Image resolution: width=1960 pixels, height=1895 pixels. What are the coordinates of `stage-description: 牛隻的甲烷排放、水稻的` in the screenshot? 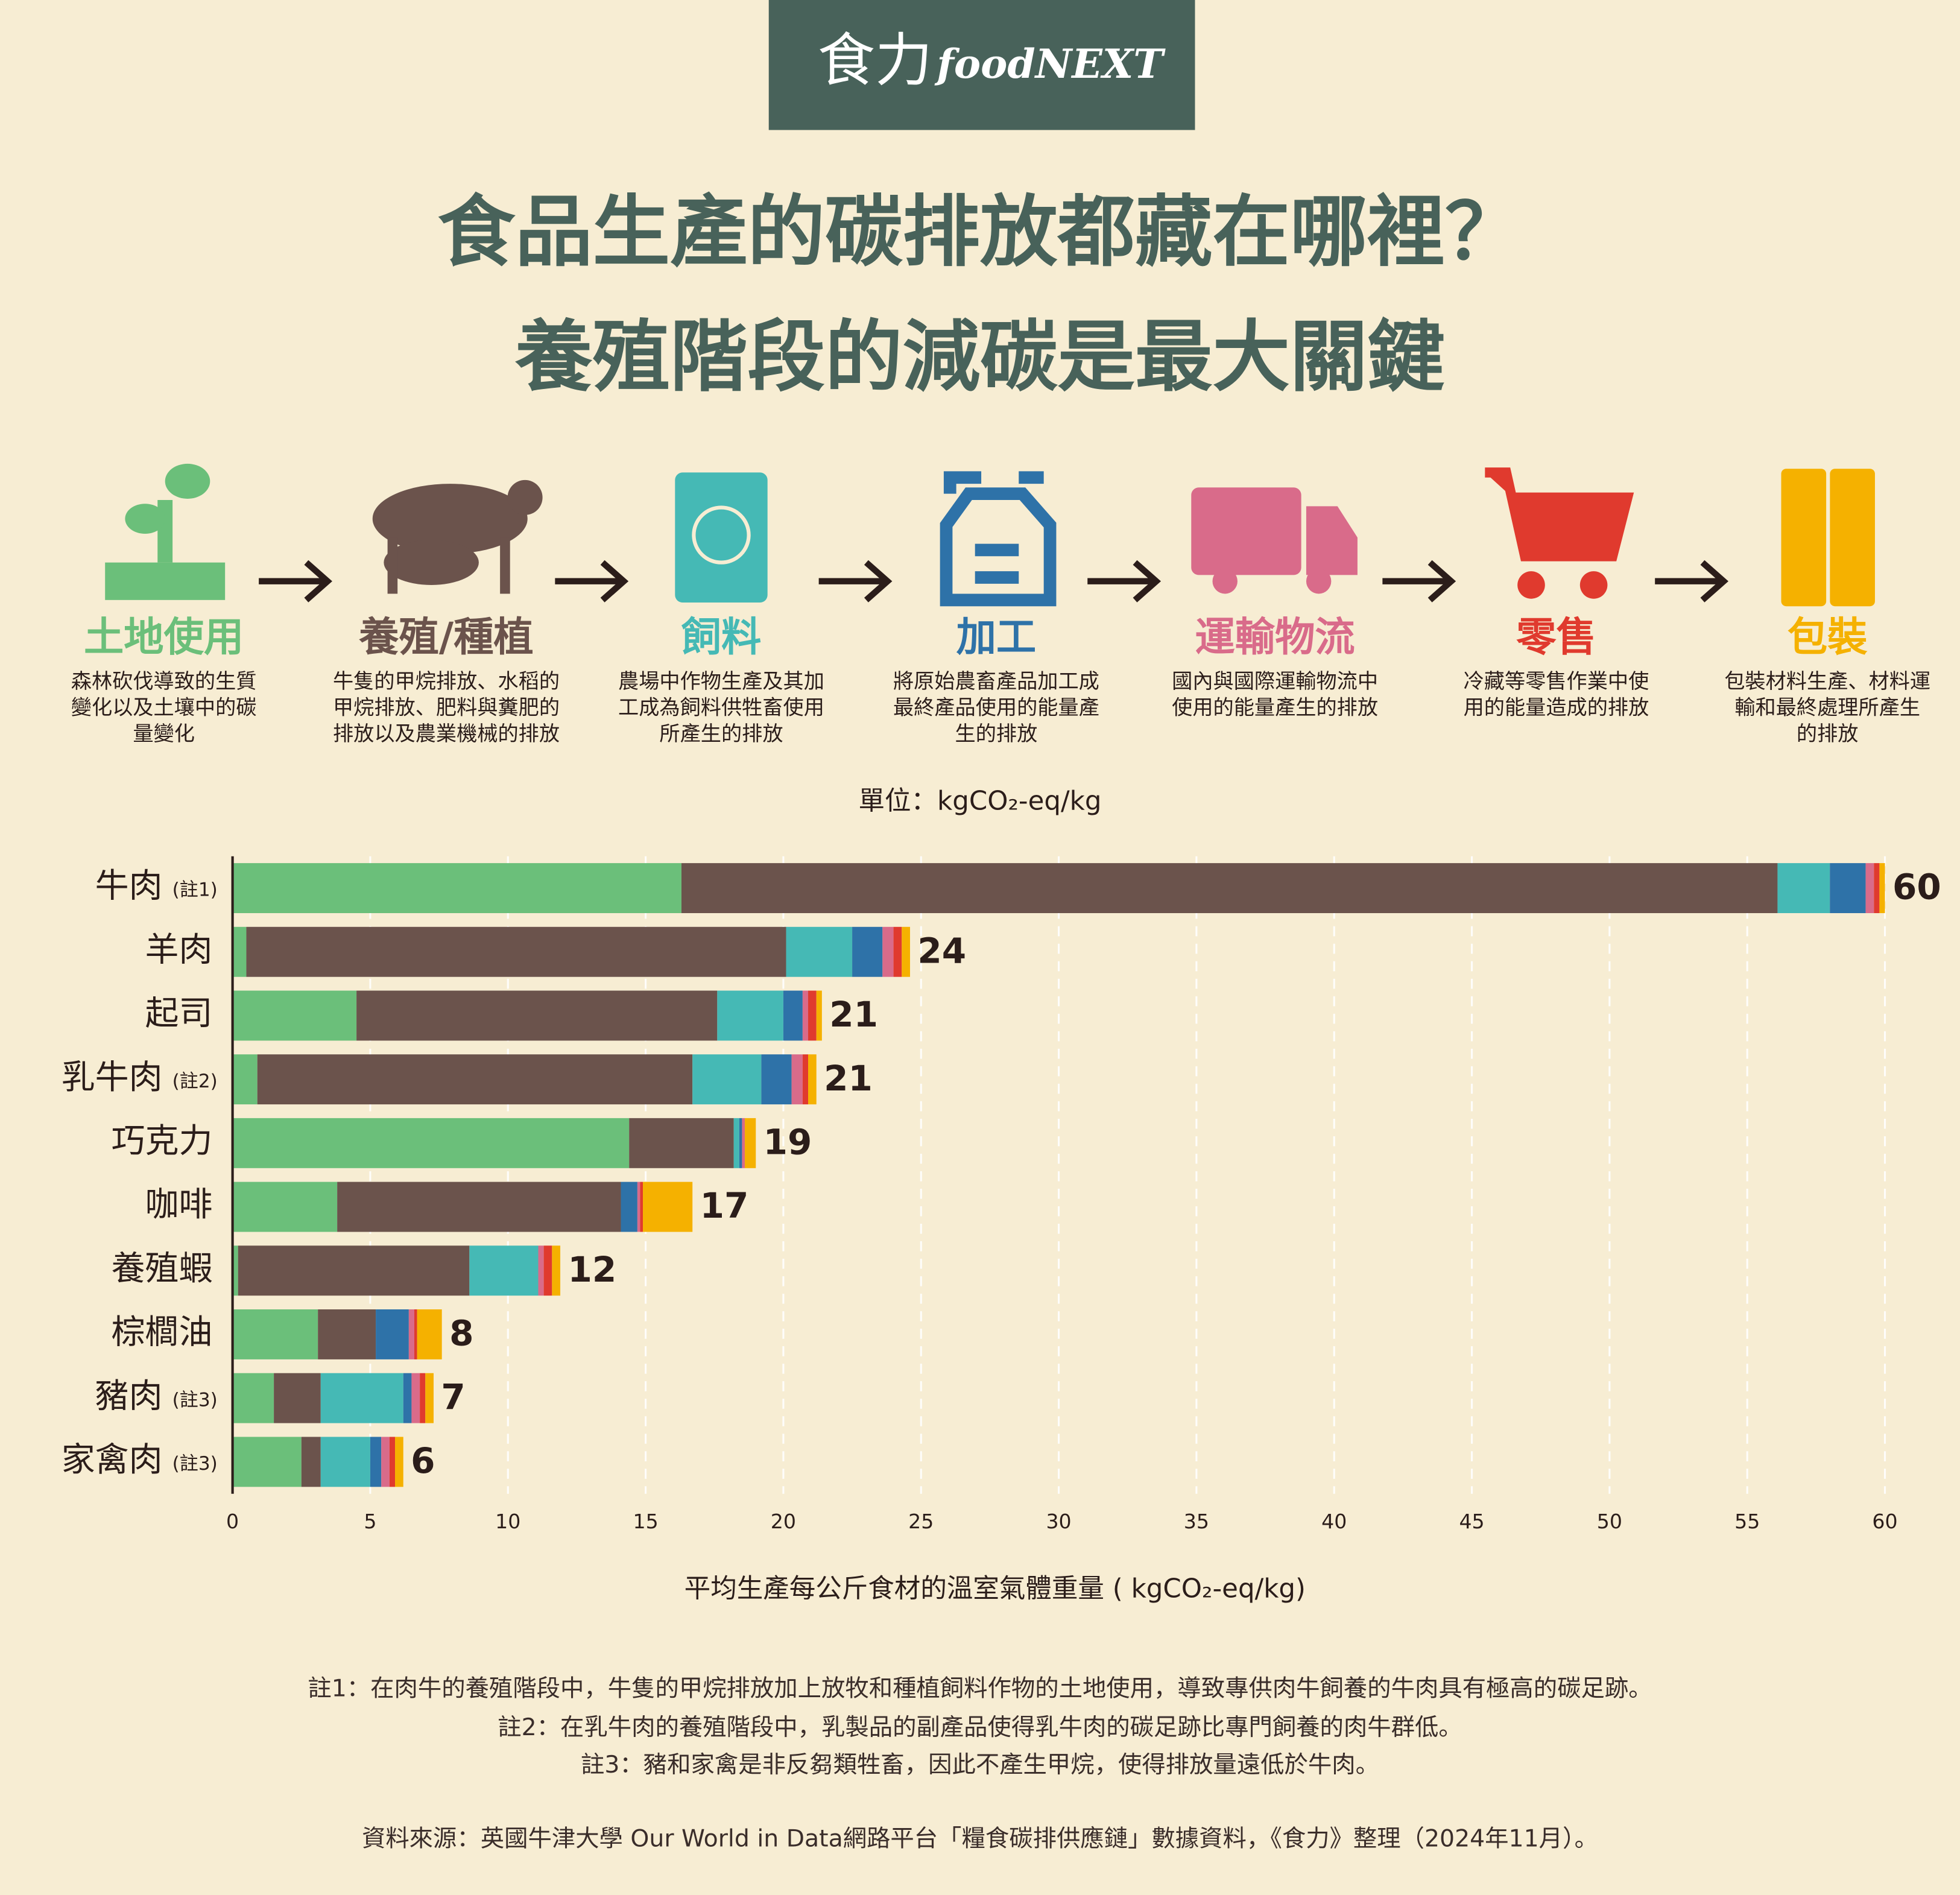 It's located at (446, 681).